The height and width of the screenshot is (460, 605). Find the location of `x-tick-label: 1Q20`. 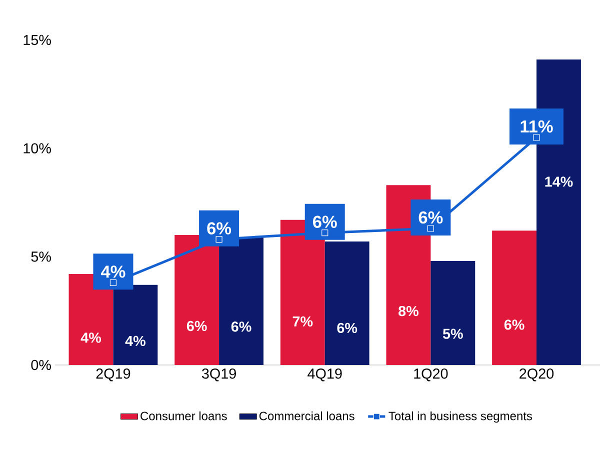

x-tick-label: 1Q20 is located at coordinates (431, 375).